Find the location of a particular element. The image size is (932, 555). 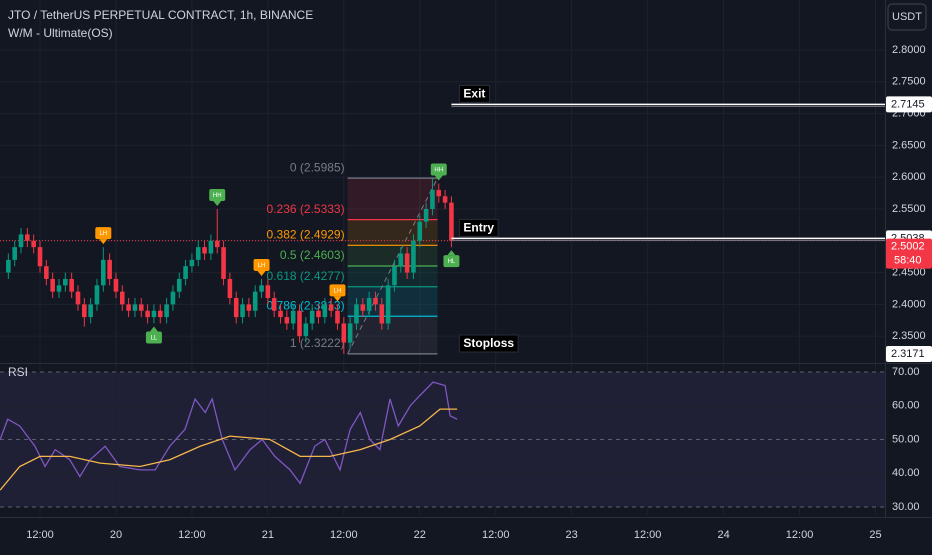

last-price-label: 2.5002 is located at coordinates (908, 247).